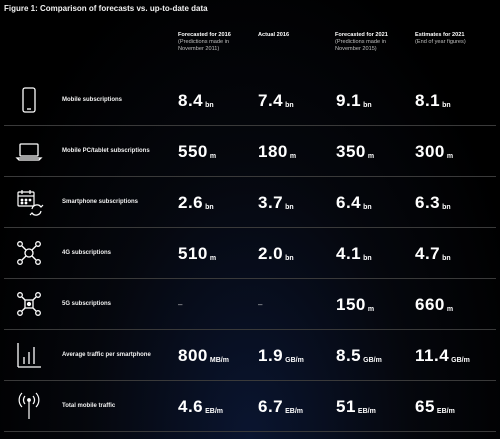 This screenshot has height=439, width=500. I want to click on value-cell: 3.7 bn, so click(276, 202).